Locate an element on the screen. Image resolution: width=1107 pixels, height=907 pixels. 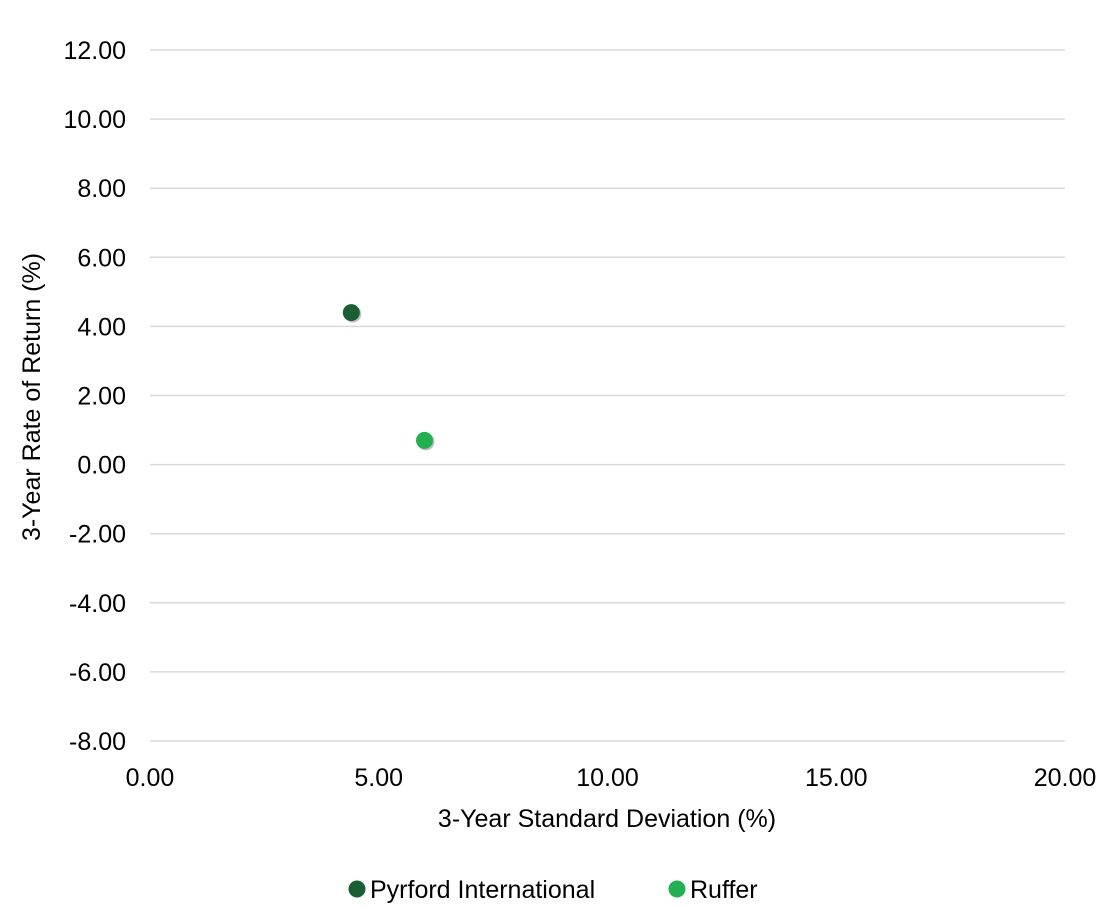
legend: Pyrford International Ruffer is located at coordinates (553, 890).